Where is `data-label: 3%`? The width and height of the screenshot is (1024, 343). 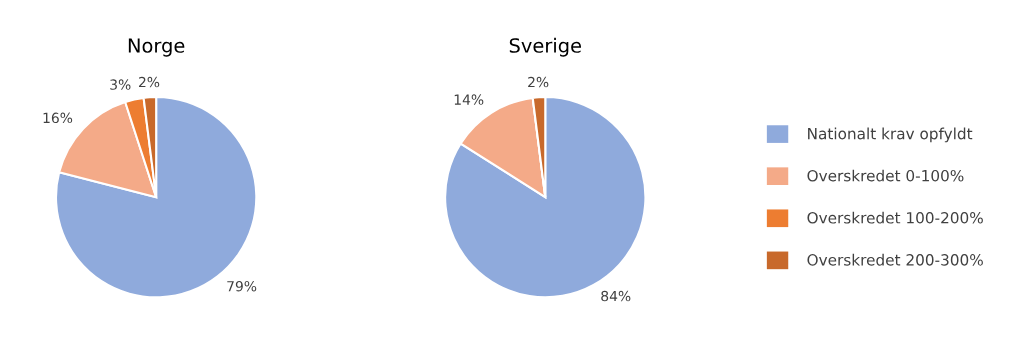 data-label: 3% is located at coordinates (120, 84).